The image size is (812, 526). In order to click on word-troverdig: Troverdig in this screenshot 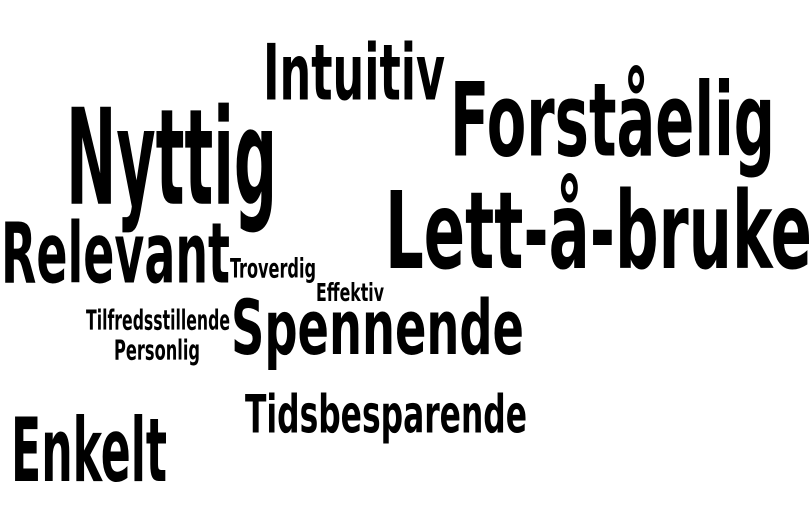, I will do `click(273, 268)`.